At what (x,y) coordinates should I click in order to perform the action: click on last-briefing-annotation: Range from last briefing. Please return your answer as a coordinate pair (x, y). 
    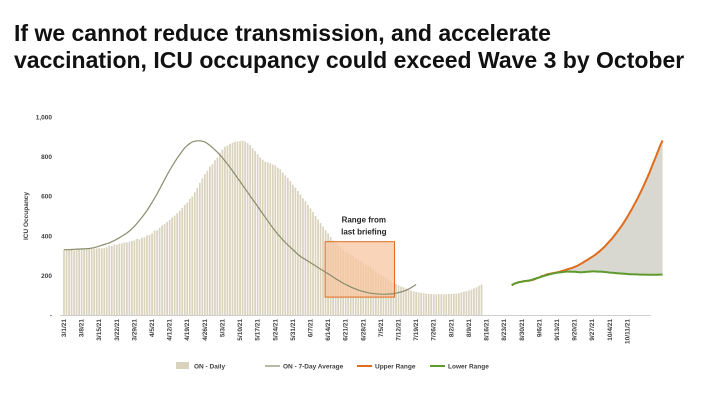
    Looking at the image, I should click on (360, 257).